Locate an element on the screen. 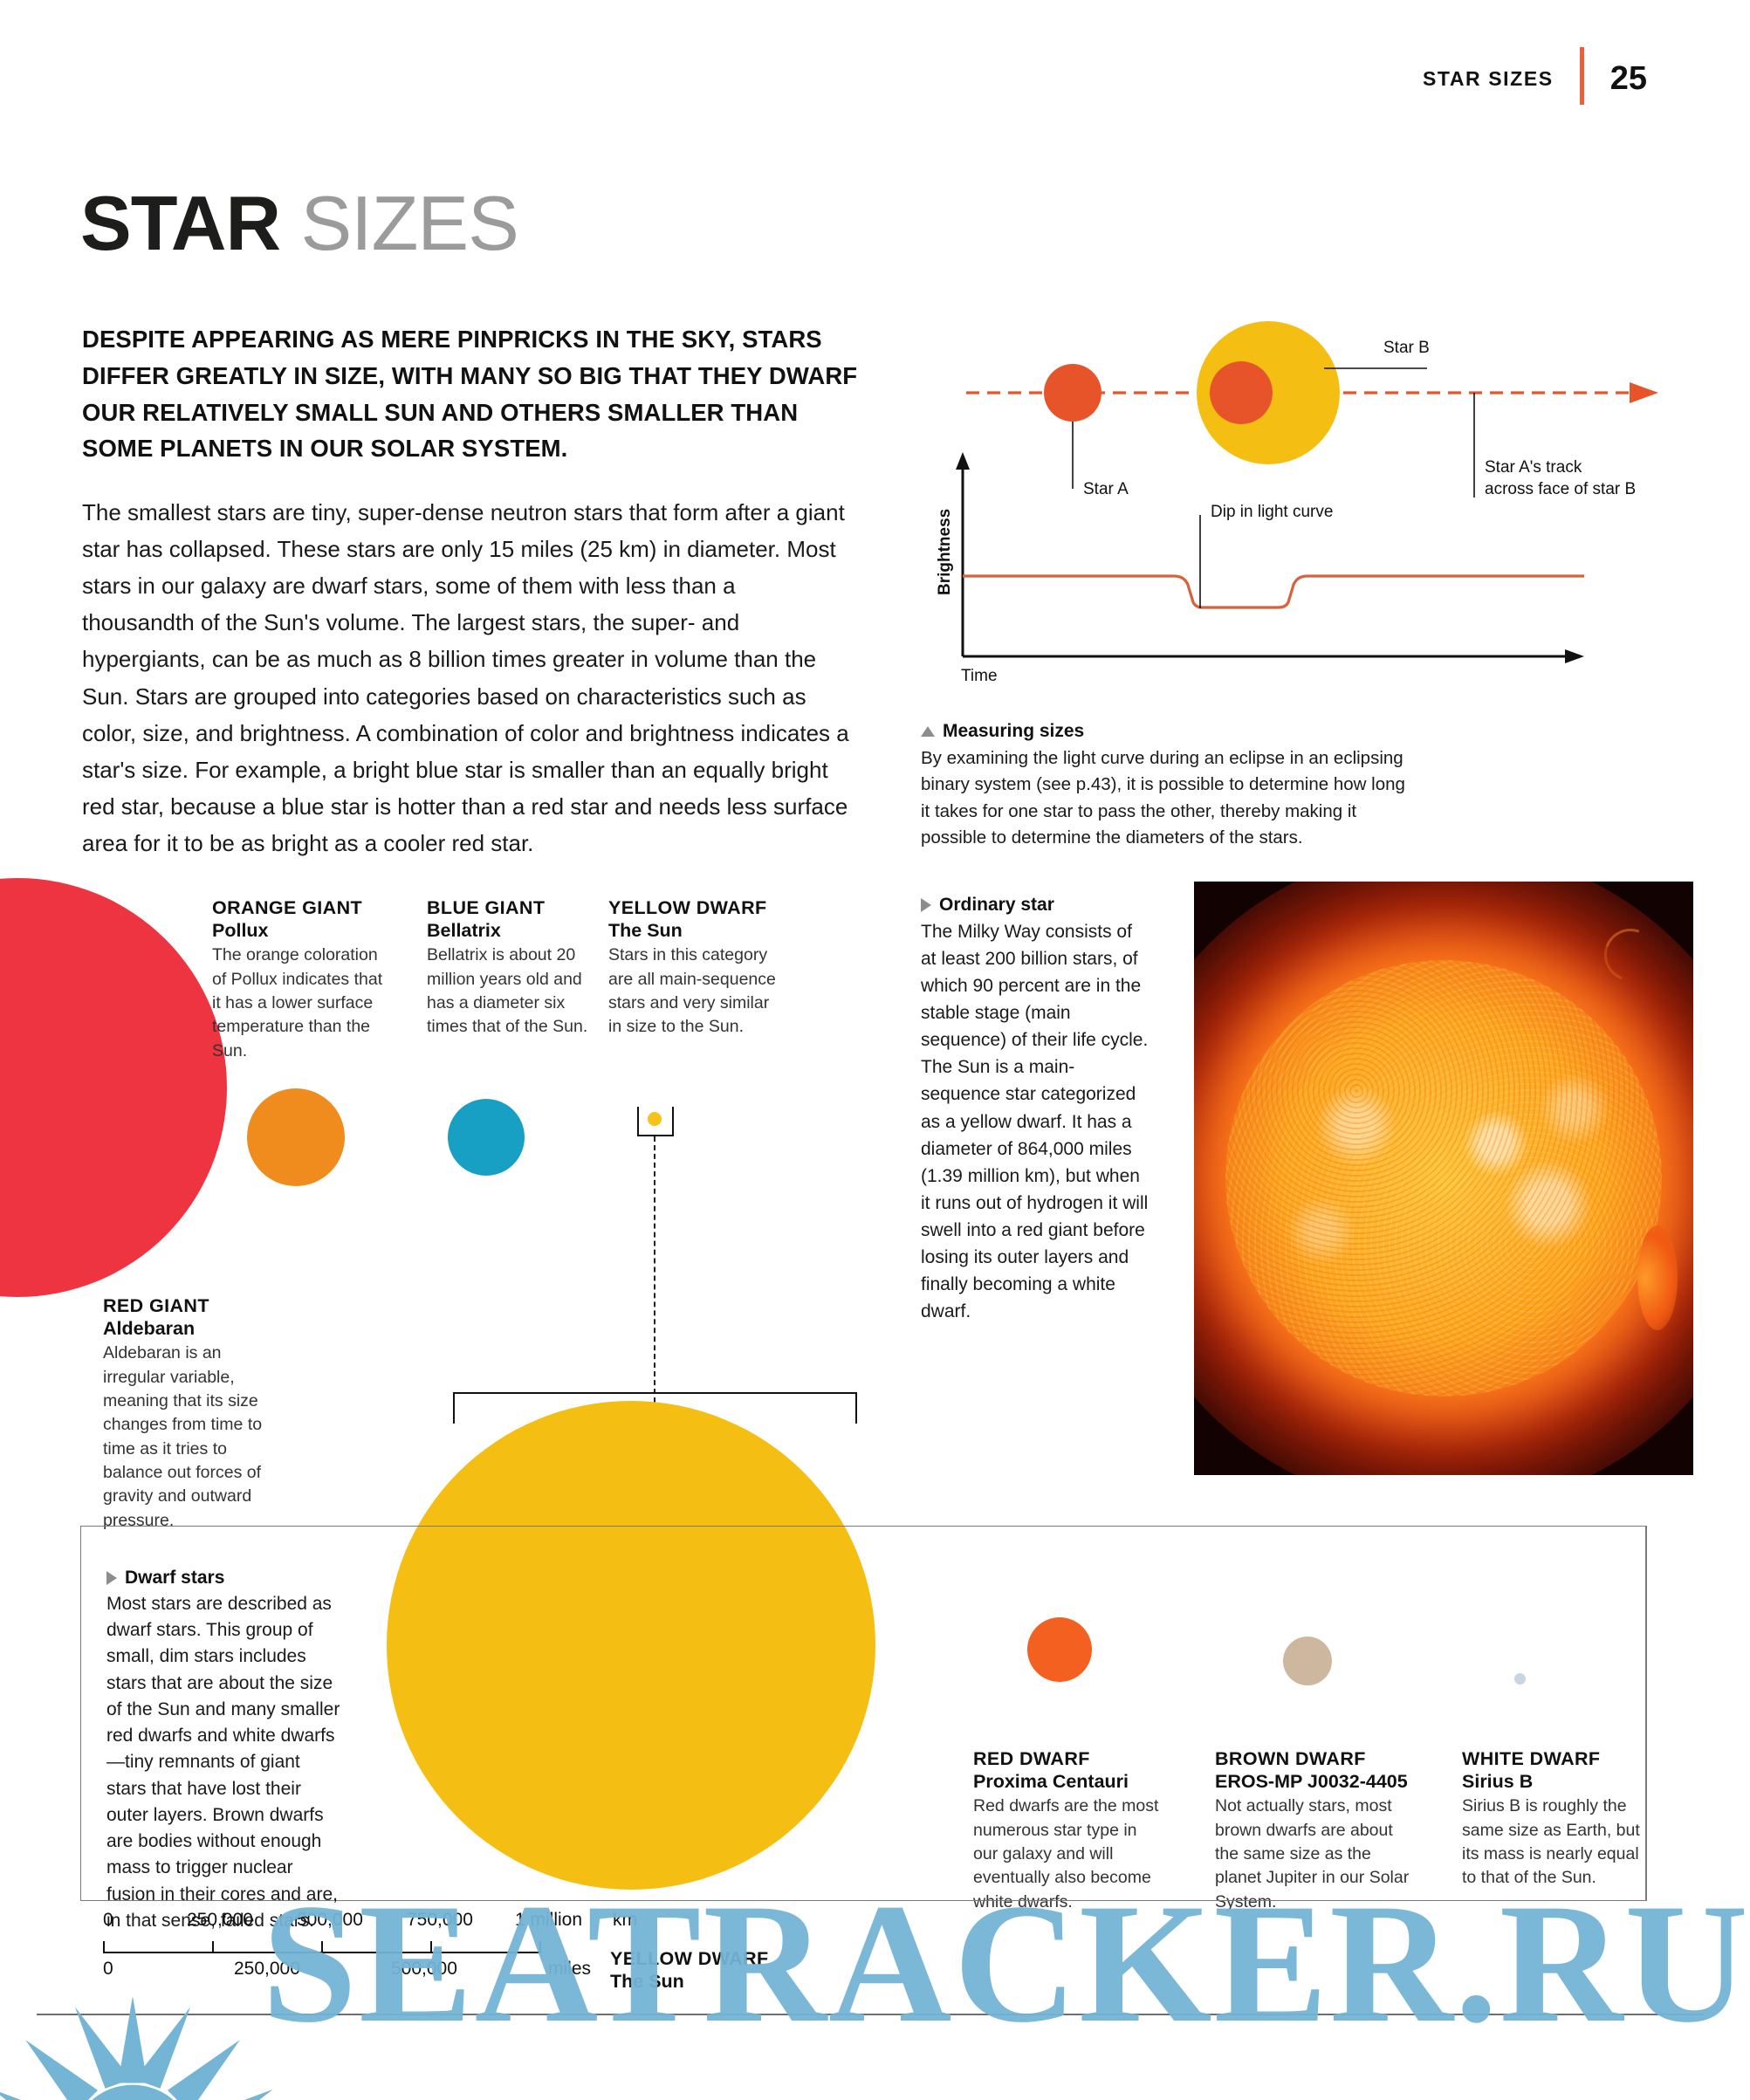 The width and height of the screenshot is (1750, 2100). x-axis-arrow-icon is located at coordinates (1574, 656).